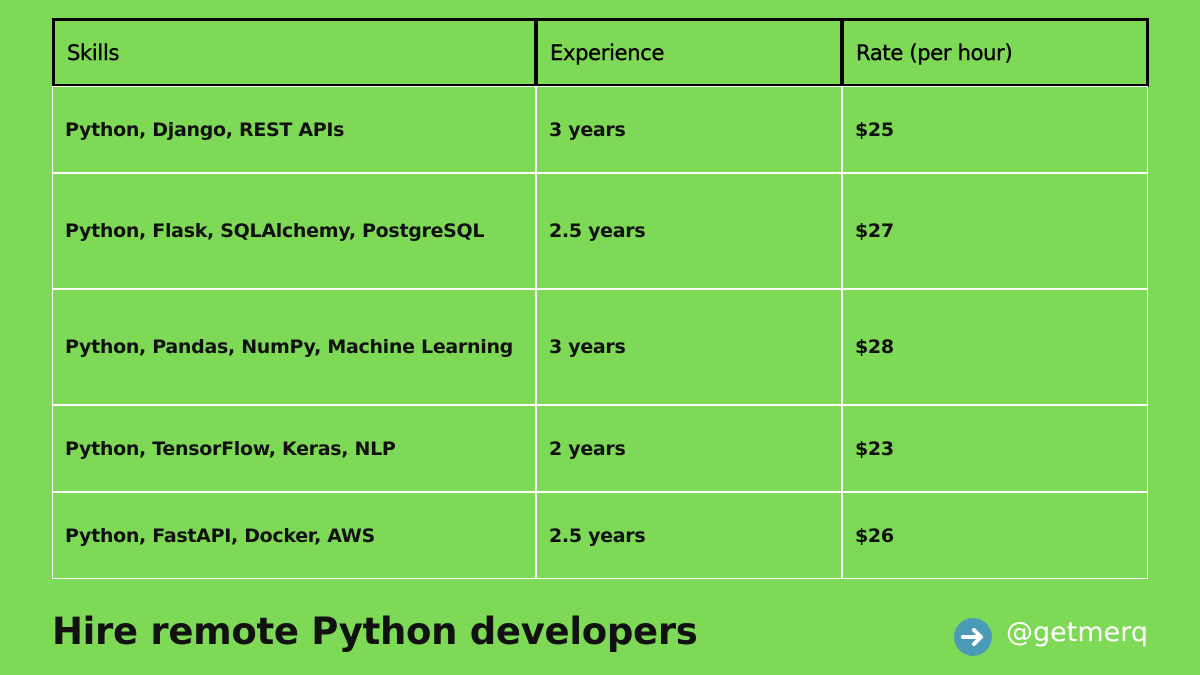  Describe the element at coordinates (294, 231) in the screenshot. I see `table-cell: Python, Flask, SQLAlchemy, PostgreSQL` at that location.